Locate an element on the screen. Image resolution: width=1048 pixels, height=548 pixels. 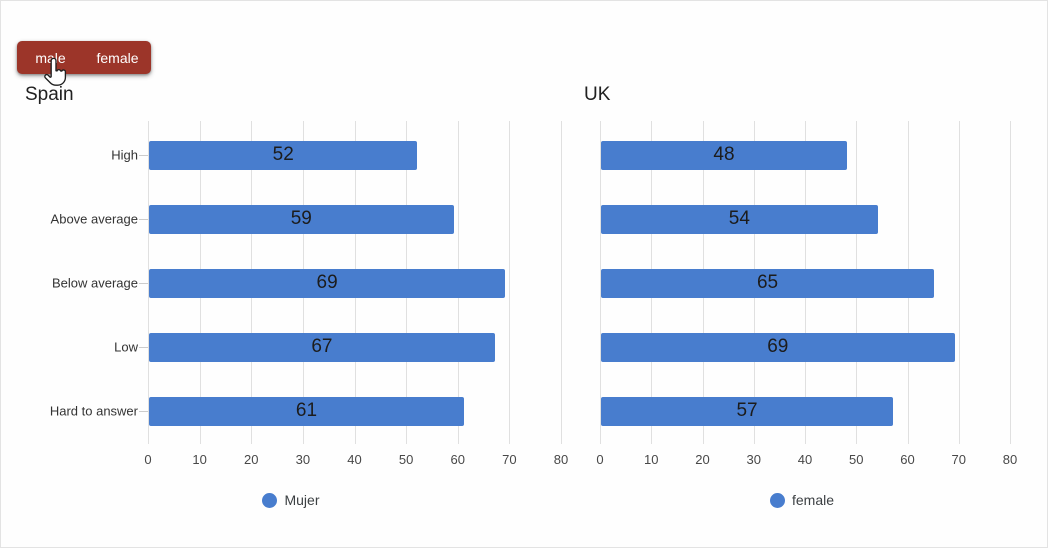
chart-spain-legend: Mujer is located at coordinates (291, 500).